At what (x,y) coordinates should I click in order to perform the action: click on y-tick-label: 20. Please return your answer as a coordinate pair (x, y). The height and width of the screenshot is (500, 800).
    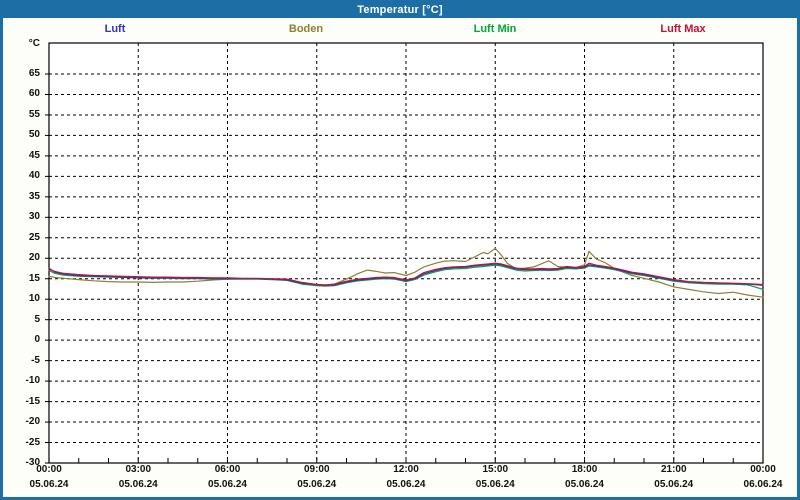
    Looking at the image, I should click on (34, 258).